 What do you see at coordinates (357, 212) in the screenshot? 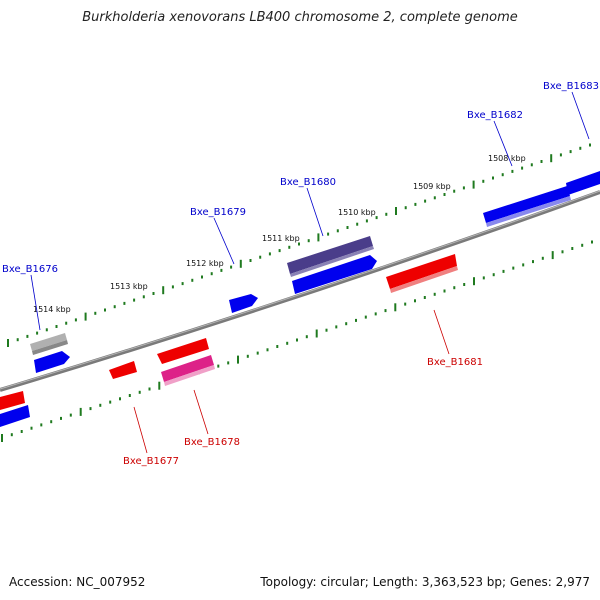
I see `kbp-label: 1510 kbp` at bounding box center [357, 212].